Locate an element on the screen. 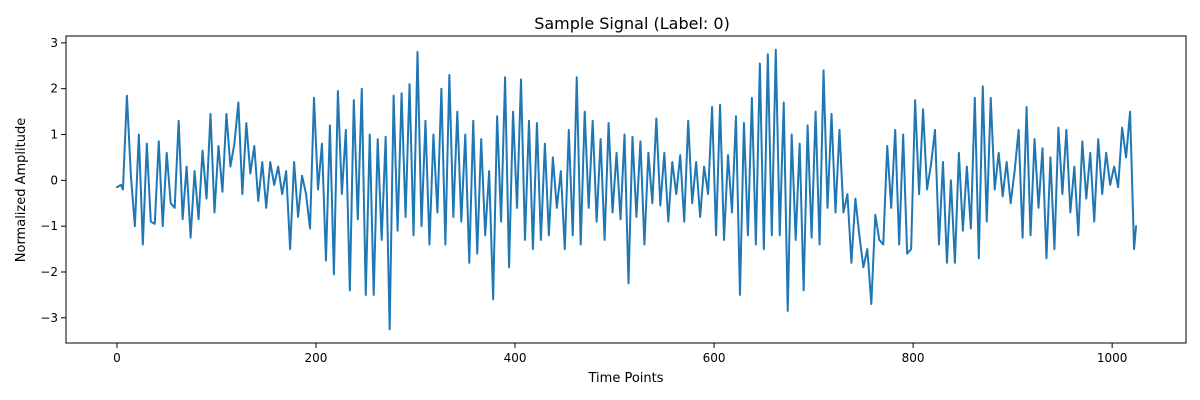 Image resolution: width=1200 pixels, height=400 pixels. x-axis-ticks: 0 200 400 600 800 1000 is located at coordinates (620, 354).